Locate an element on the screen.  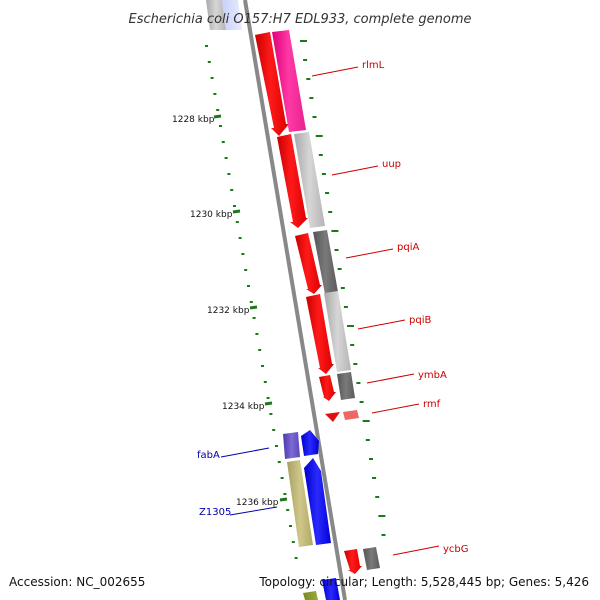
gene-pqiA-arrow is located at coordinates (308, 263).